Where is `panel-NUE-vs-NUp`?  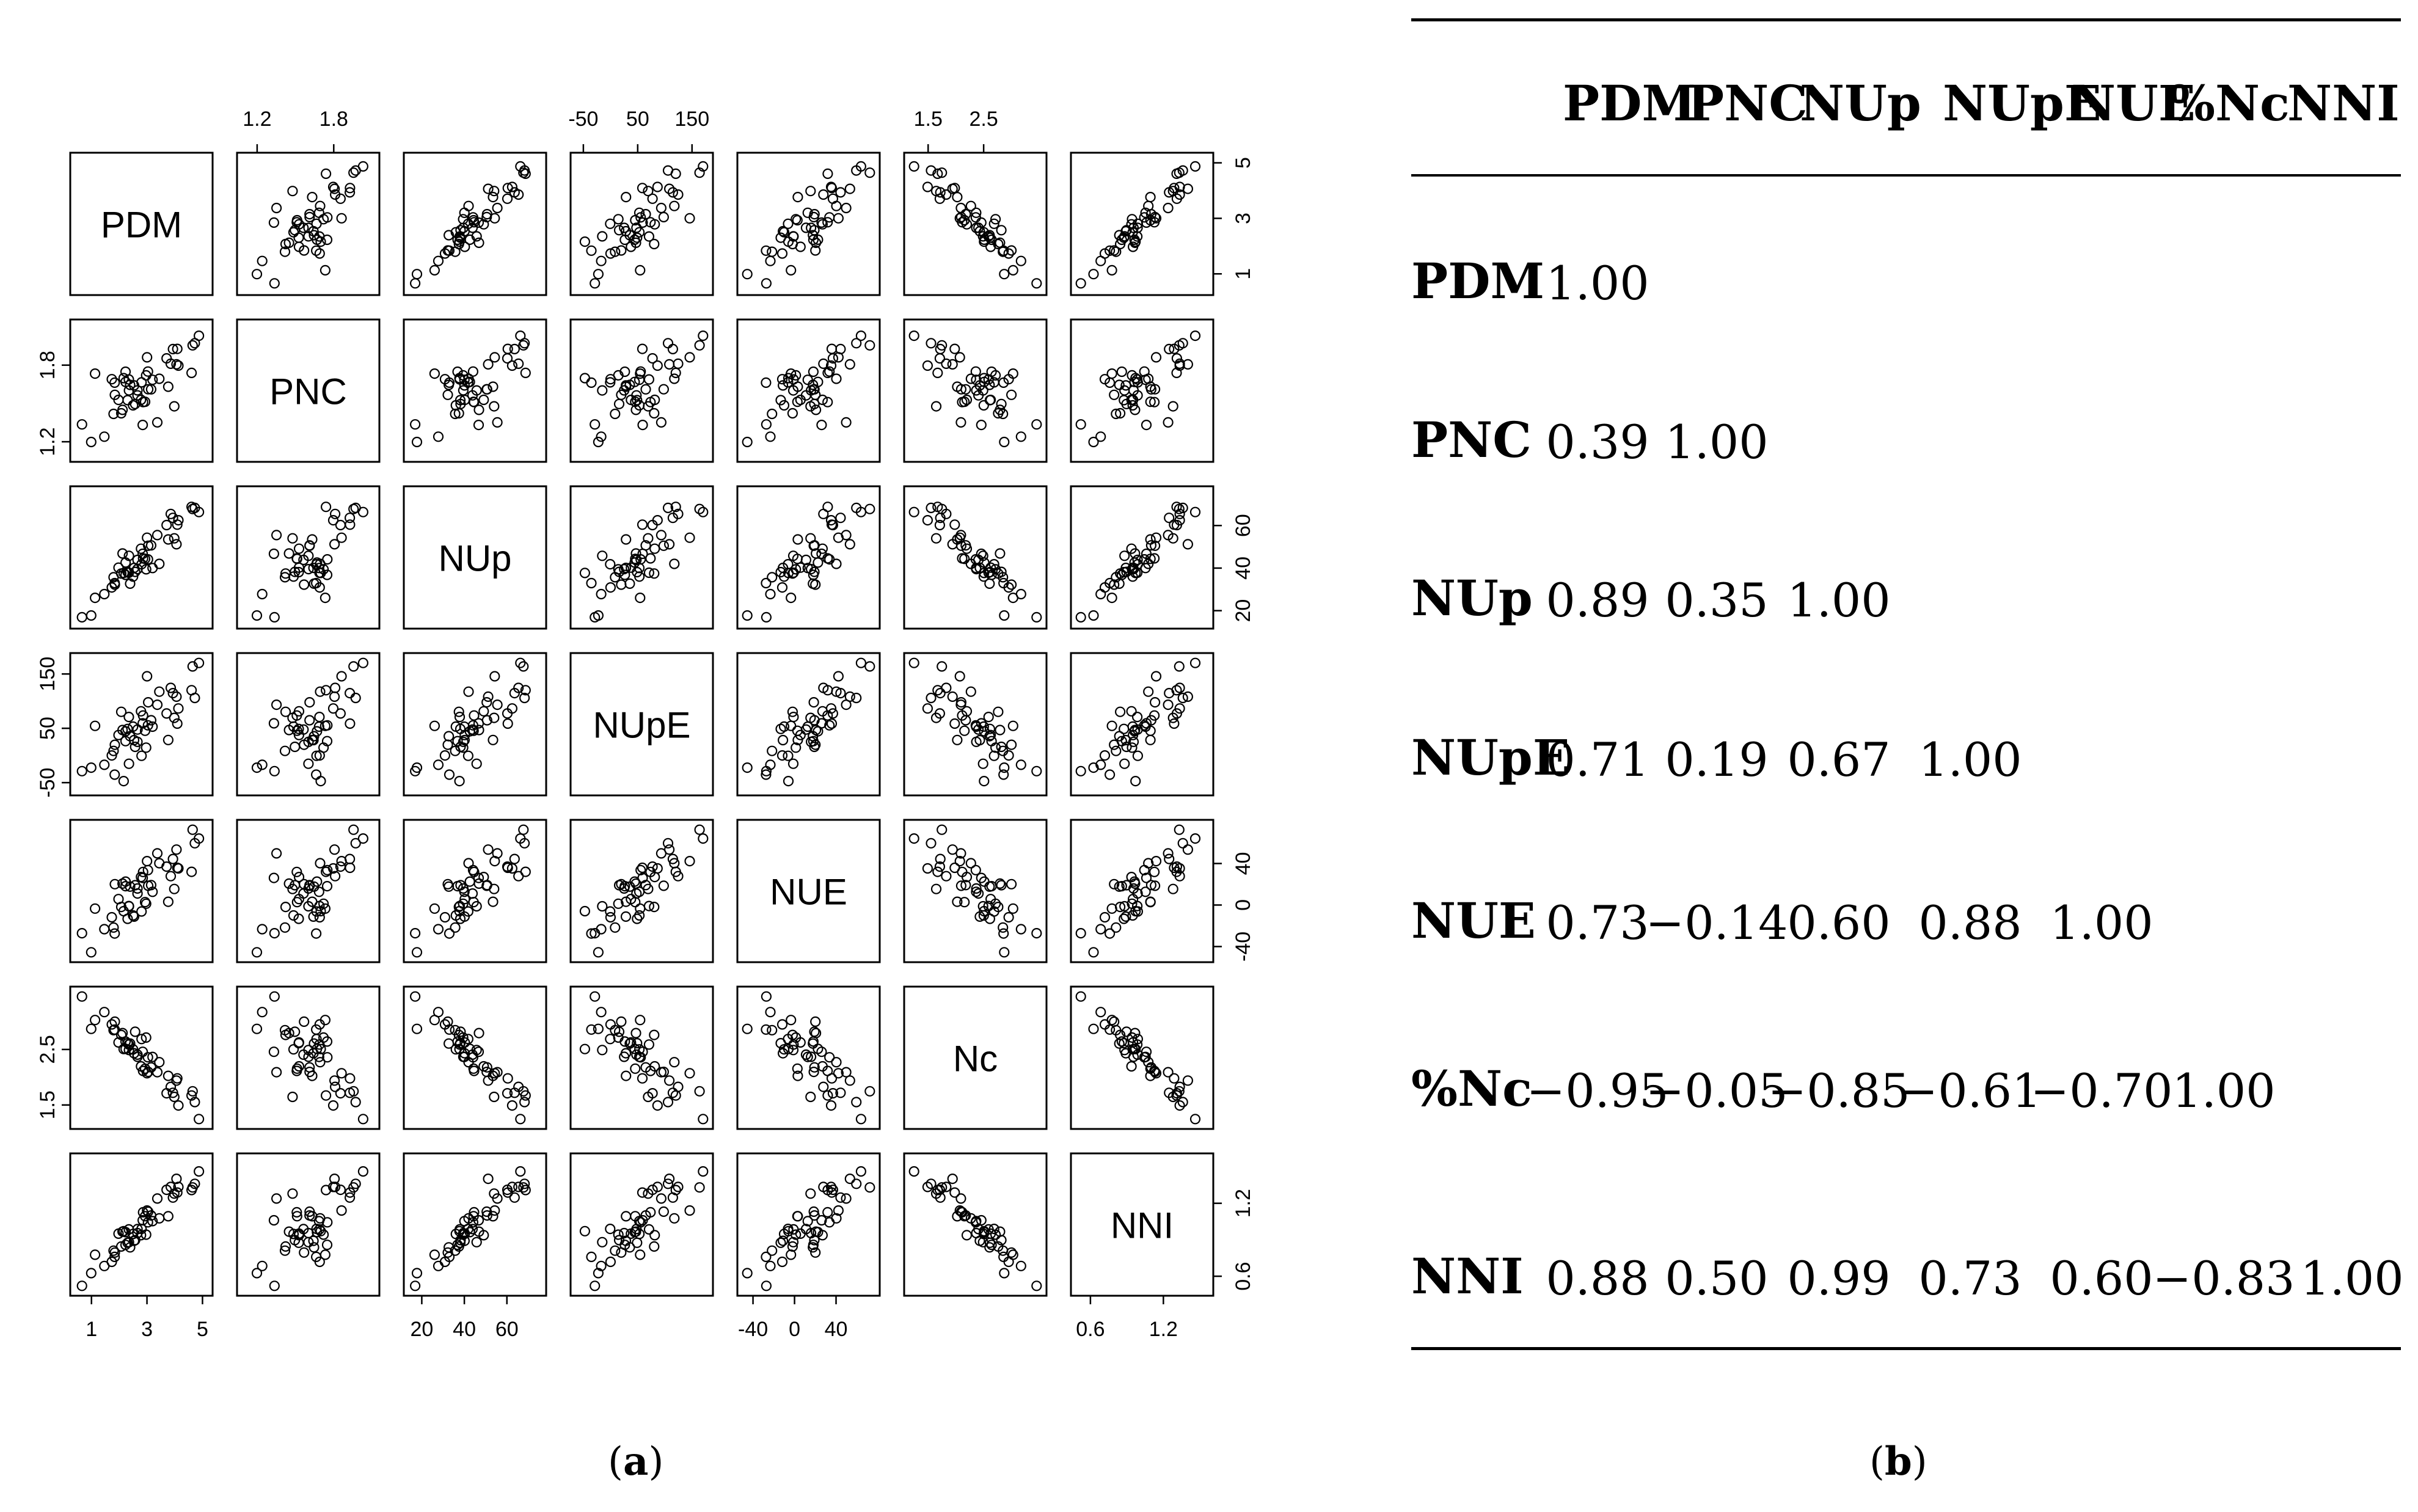 panel-NUE-vs-NUp is located at coordinates (475, 891).